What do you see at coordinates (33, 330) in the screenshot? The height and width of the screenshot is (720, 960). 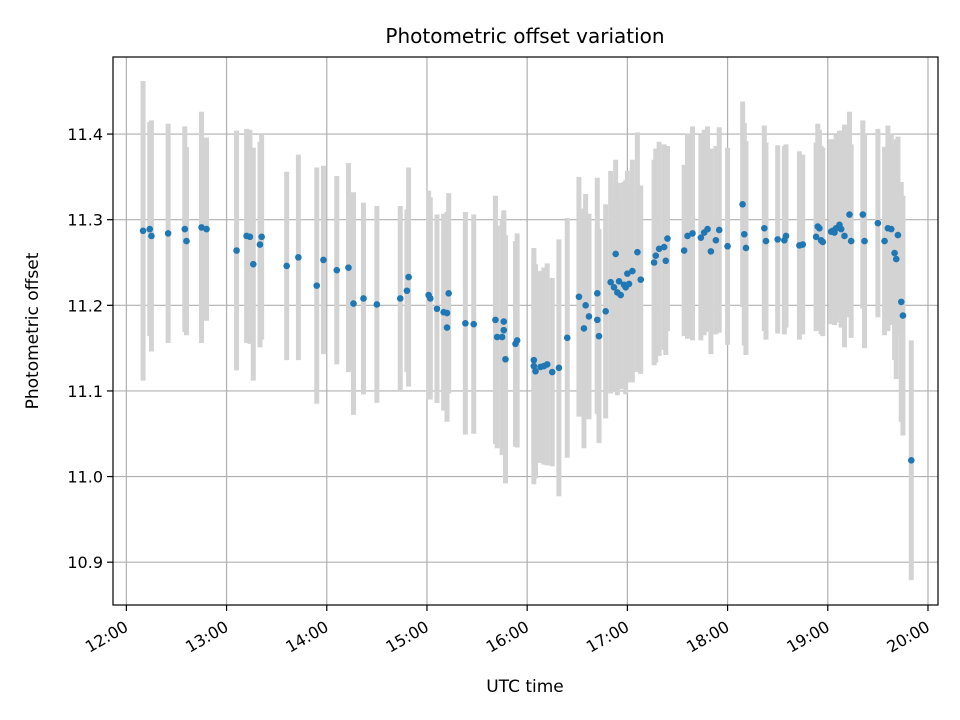 I see `y-axis-label: Photometric offset` at bounding box center [33, 330].